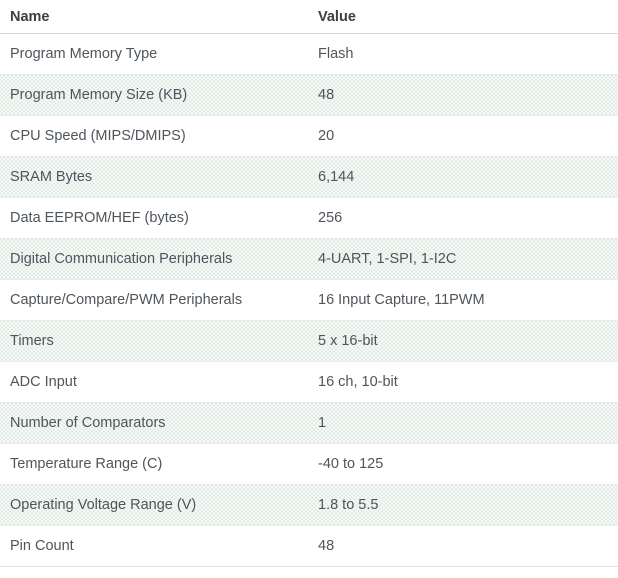 This screenshot has width=618, height=578. I want to click on table-row: Program Memory Type Flash, so click(309, 54).